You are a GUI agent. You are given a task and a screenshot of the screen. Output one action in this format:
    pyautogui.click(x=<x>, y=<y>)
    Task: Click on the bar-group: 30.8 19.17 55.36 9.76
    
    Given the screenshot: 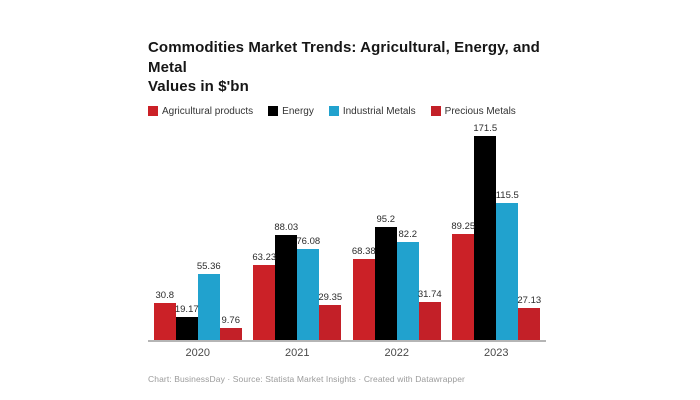 What is the action you would take?
    pyautogui.click(x=198, y=300)
    